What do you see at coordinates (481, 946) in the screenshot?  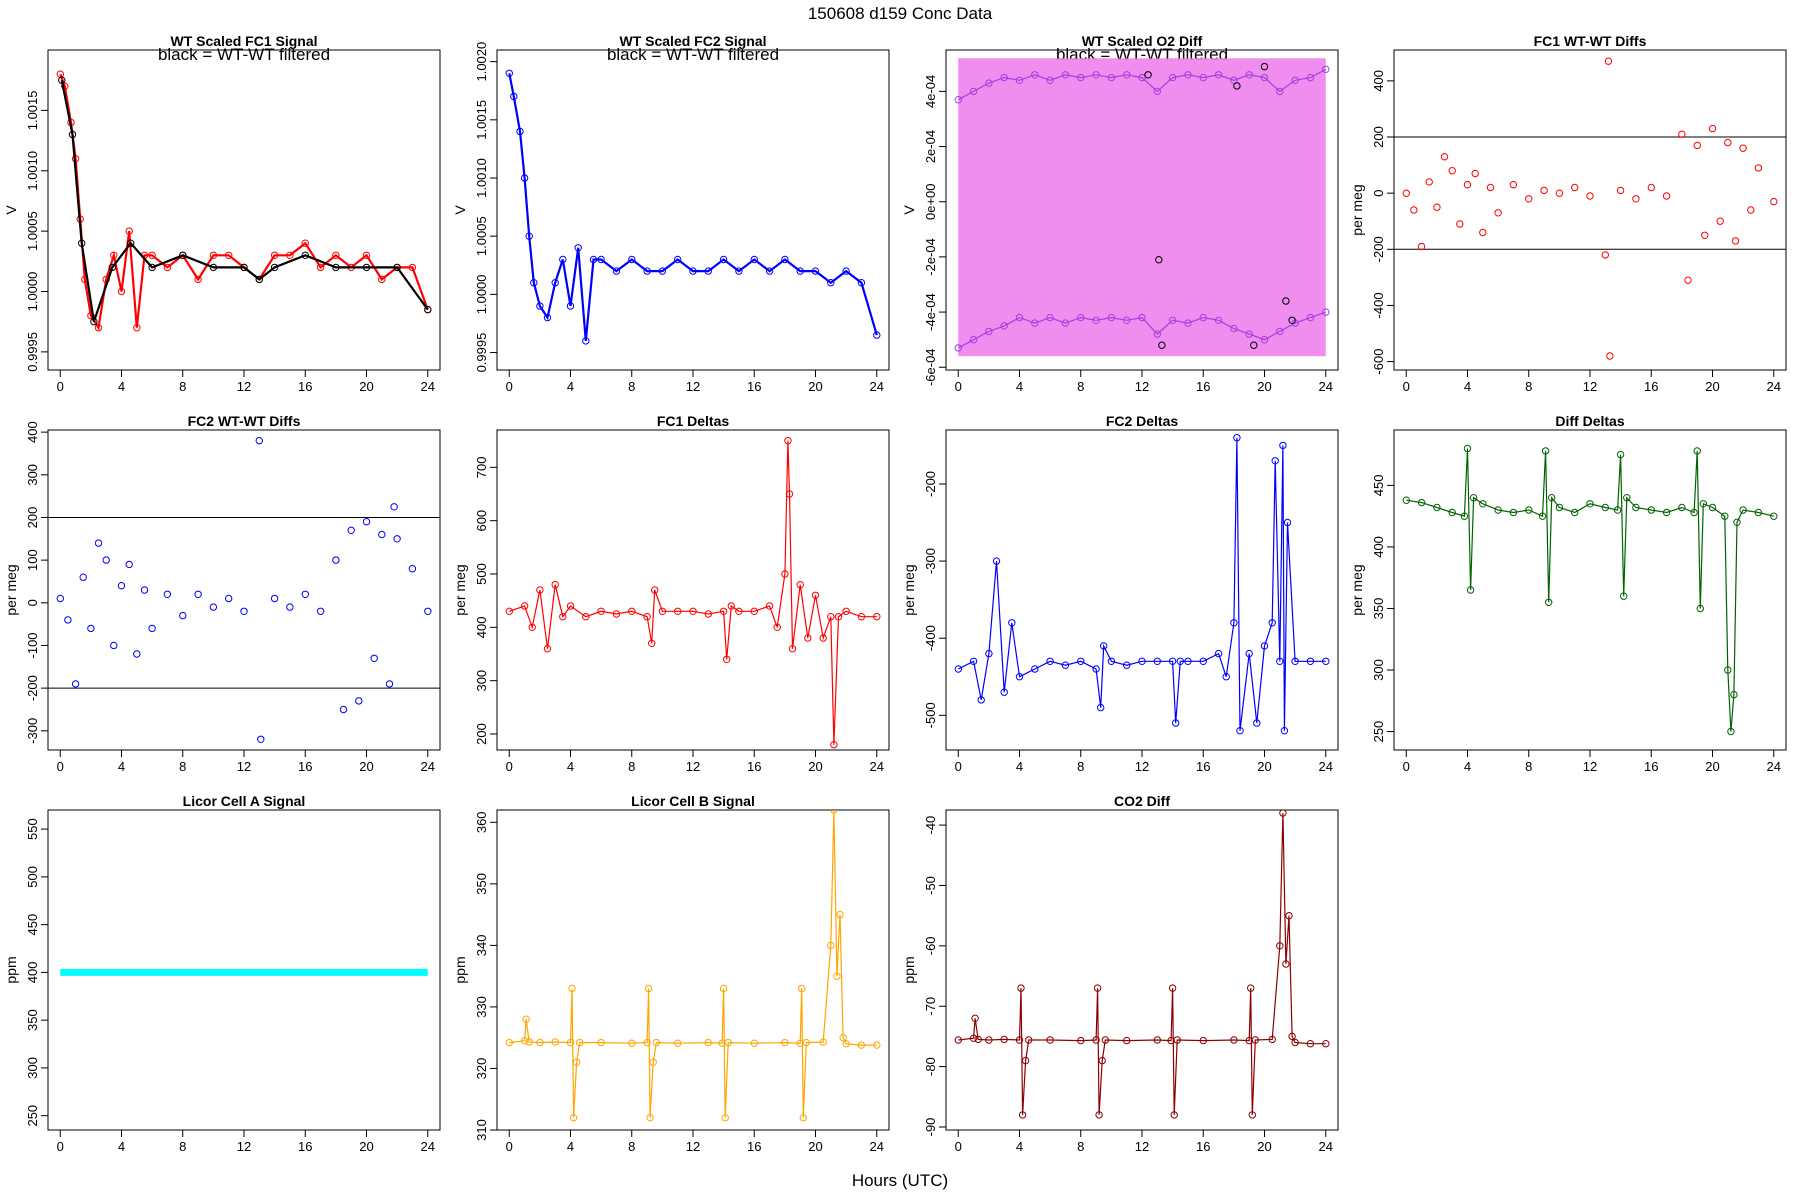 I see `y-tick-label: 340` at bounding box center [481, 946].